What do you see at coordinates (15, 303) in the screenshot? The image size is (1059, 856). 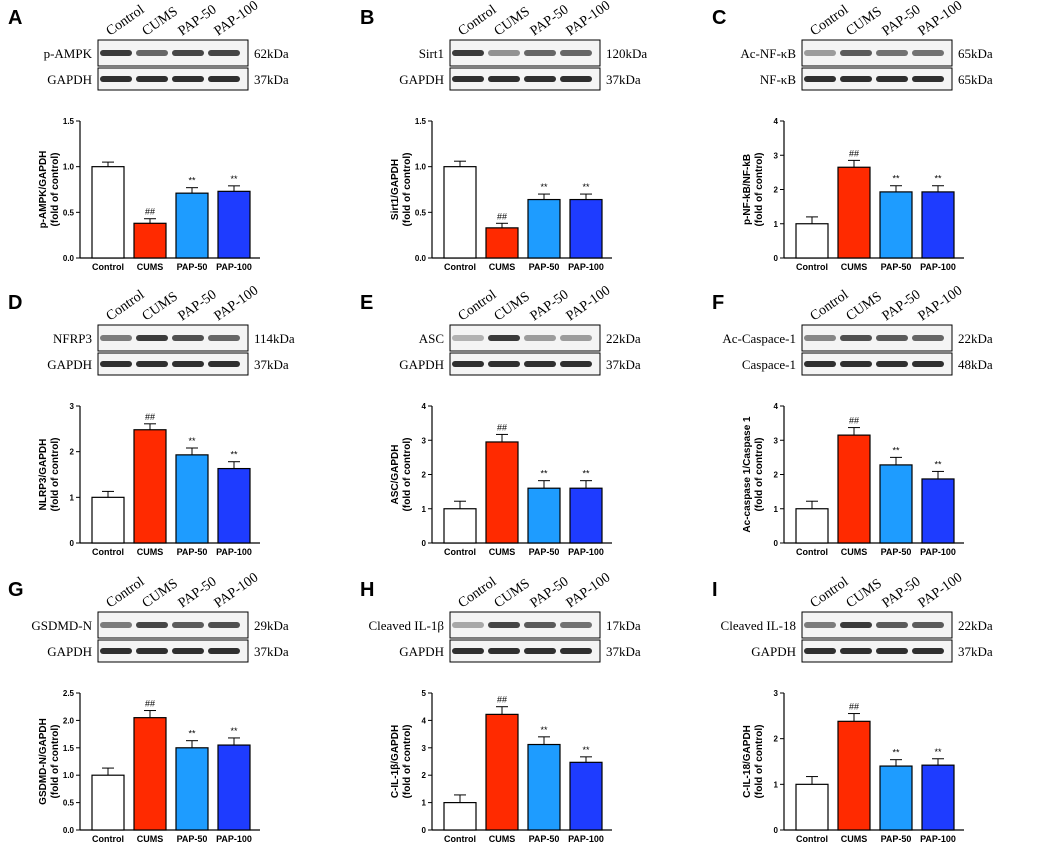 I see `panel-label: D` at bounding box center [15, 303].